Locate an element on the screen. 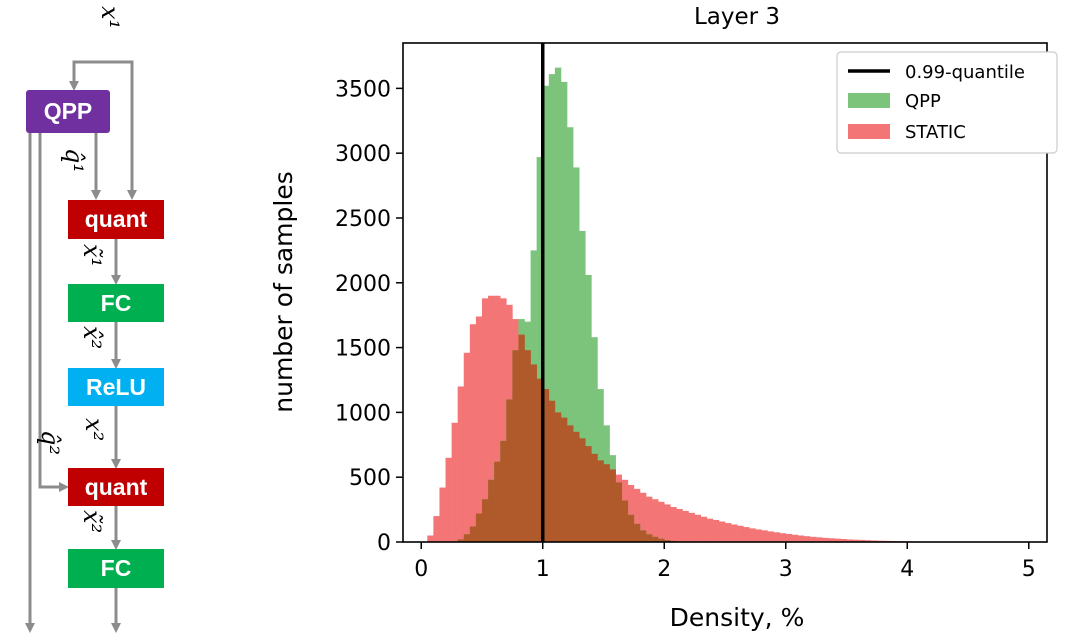 Image resolution: width=1080 pixels, height=638 pixels. legend-quantile-label: 0.99-quantile is located at coordinates (965, 72).